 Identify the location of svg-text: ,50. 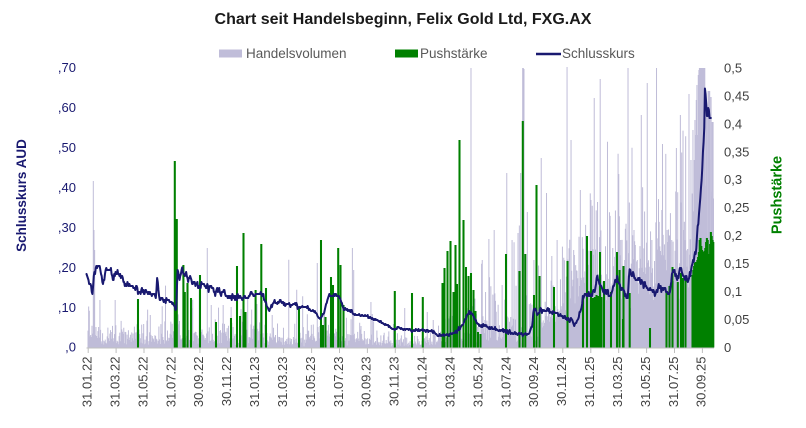
(67, 147).